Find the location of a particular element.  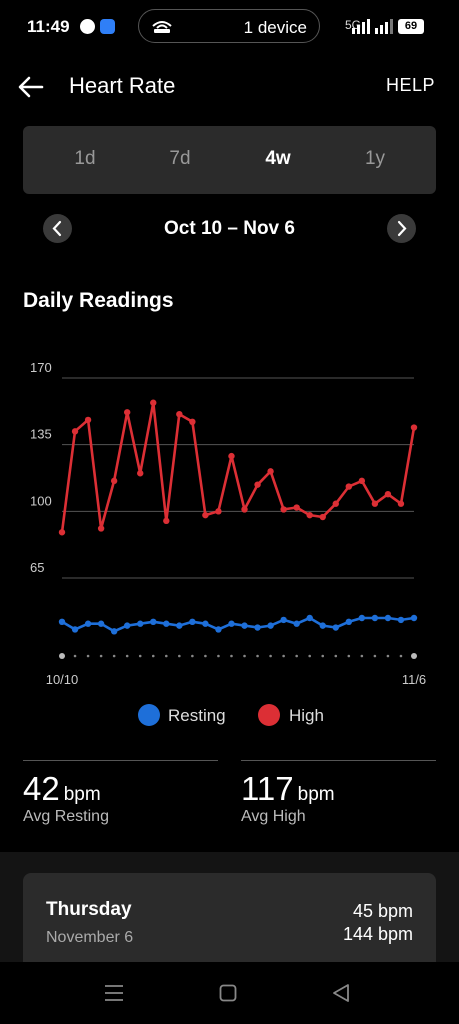

hotspot-text: 1 device is located at coordinates (275, 27).